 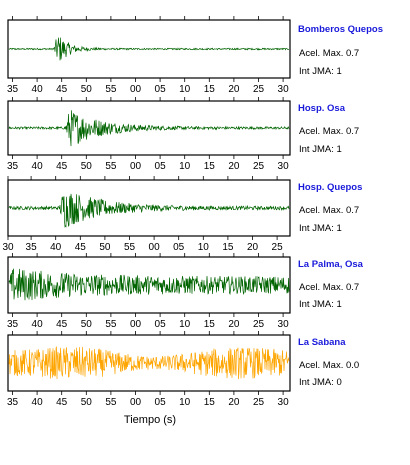 I want to click on acel-max-la-sabana: Acel. Max. 0.0, so click(x=329, y=365).